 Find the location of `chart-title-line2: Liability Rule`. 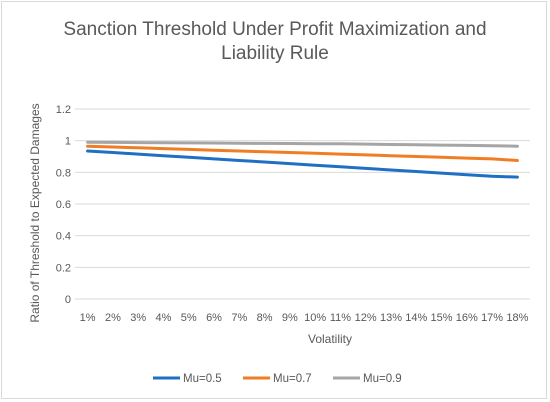

chart-title-line2: Liability Rule is located at coordinates (275, 53).